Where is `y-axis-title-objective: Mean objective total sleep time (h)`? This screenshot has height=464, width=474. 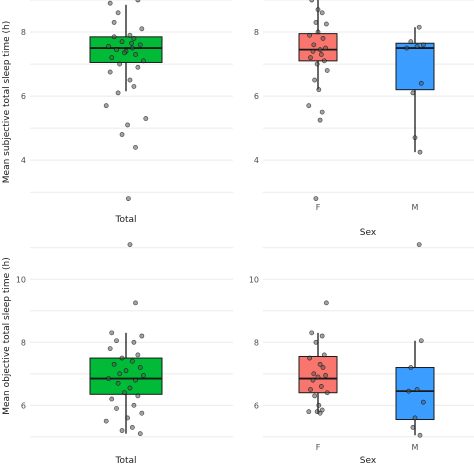 y-axis-title-objective: Mean objective total sleep time (h) is located at coordinates (7, 336).